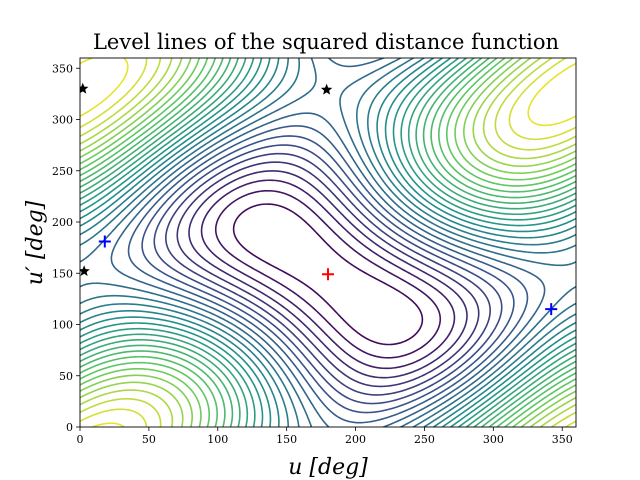 The image size is (640, 480). What do you see at coordinates (62, 325) in the screenshot?
I see `y-tick-label: 100` at bounding box center [62, 325].